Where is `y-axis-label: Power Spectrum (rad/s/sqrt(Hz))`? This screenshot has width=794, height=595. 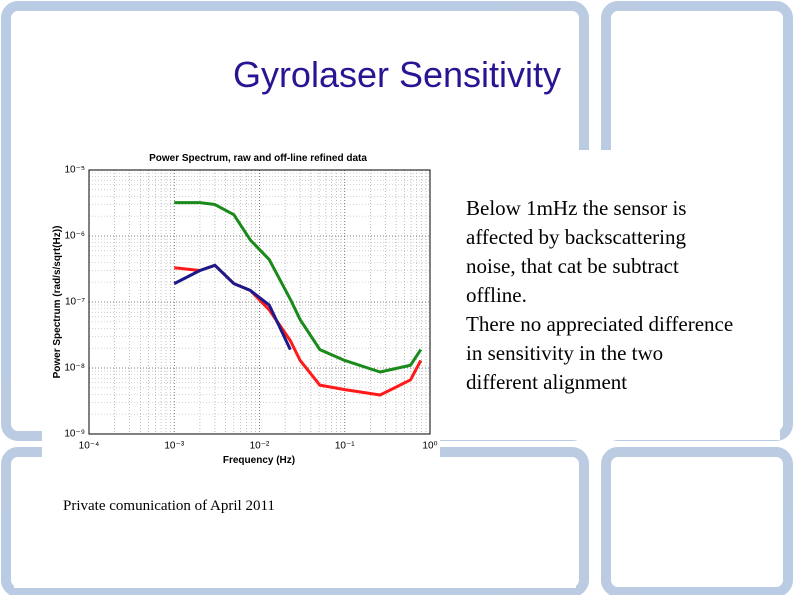 y-axis-label: Power Spectrum (rad/s/sqrt(Hz)) is located at coordinates (57, 302).